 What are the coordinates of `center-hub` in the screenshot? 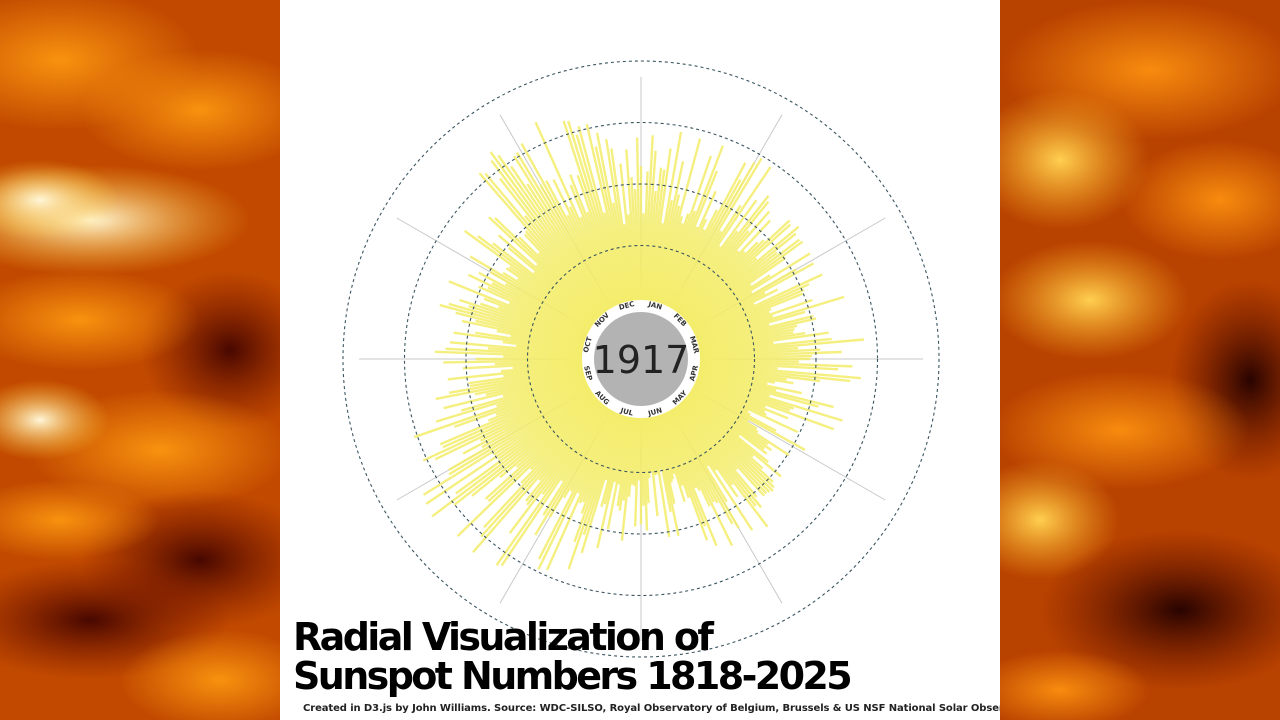 It's located at (641, 359).